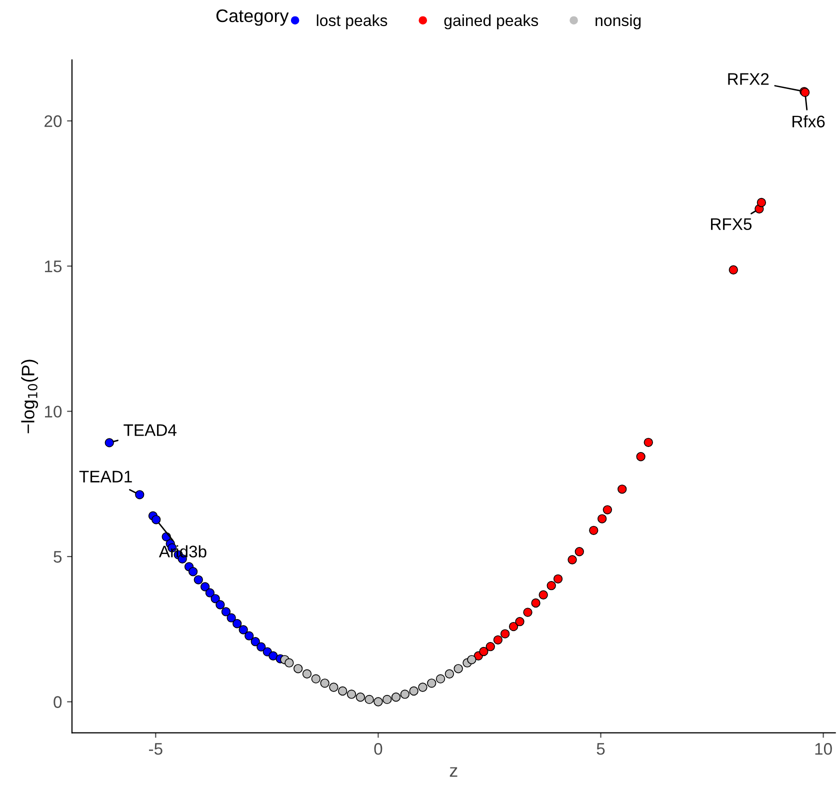  I want to click on annotation: RFX2, so click(748, 79).